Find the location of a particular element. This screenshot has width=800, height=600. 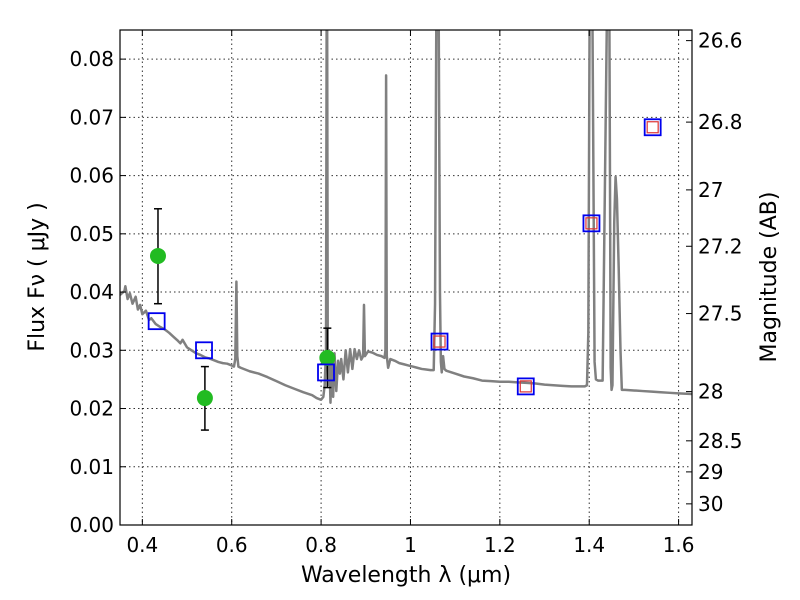

right-tick-label: 27 is located at coordinates (710, 190).